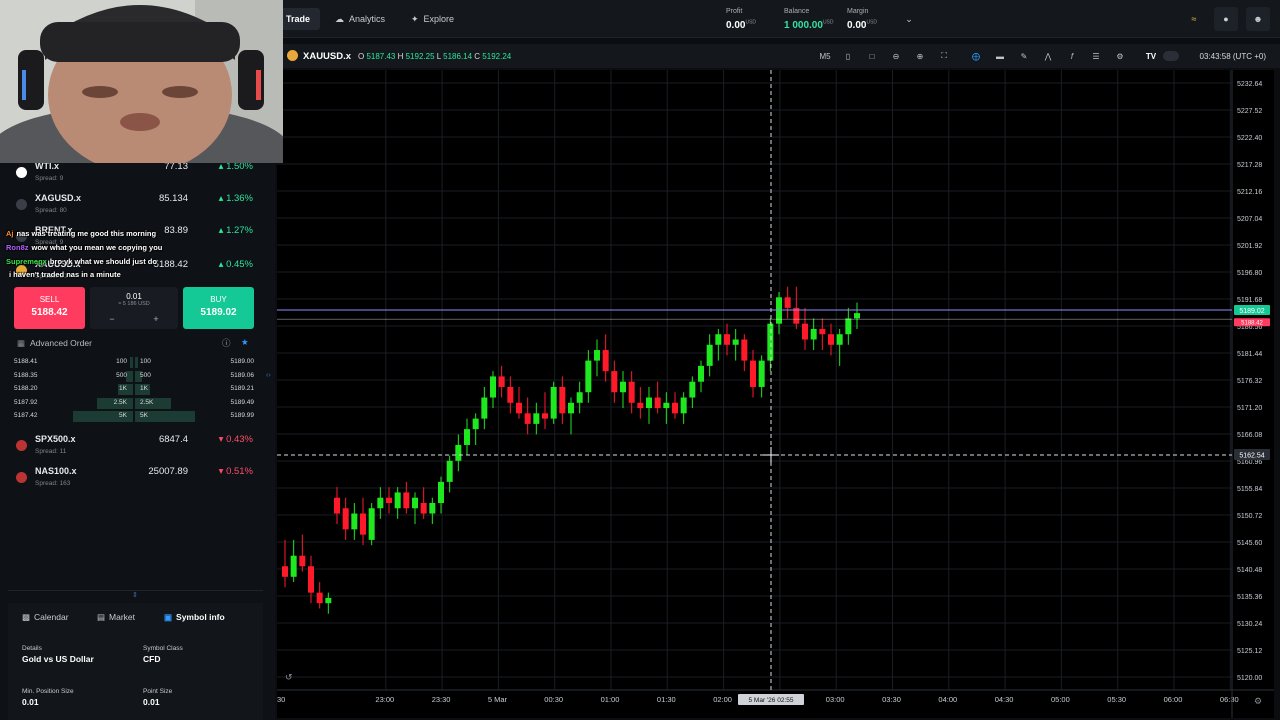  What do you see at coordinates (45, 617) in the screenshot?
I see `tab-calendar: ▩ Calendar` at bounding box center [45, 617].